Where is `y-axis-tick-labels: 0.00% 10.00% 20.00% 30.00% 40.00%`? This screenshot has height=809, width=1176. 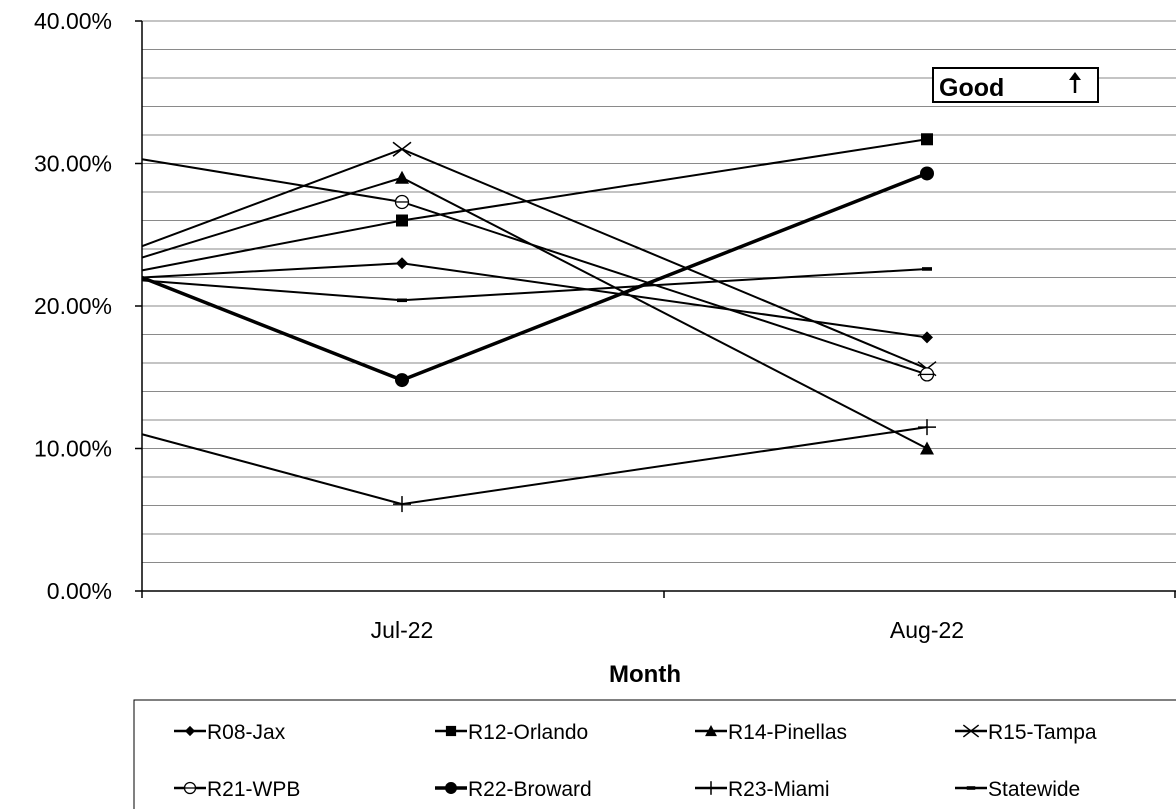
y-axis-tick-labels: 0.00% 10.00% 20.00% 30.00% 40.00% is located at coordinates (73, 306).